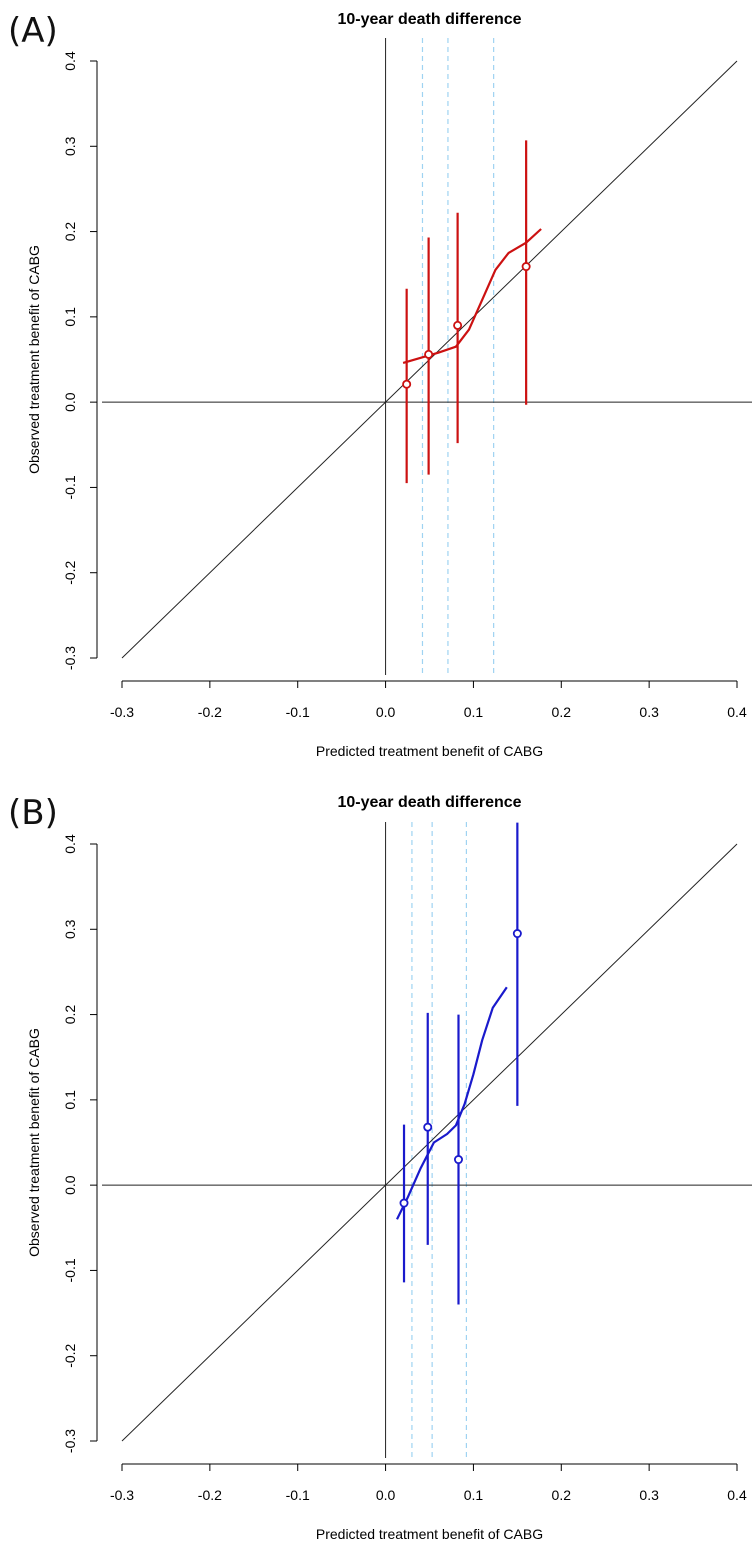 This screenshot has height=1543, width=752. Describe the element at coordinates (33, 31) in the screenshot. I see `panel-letter: (A)` at that location.